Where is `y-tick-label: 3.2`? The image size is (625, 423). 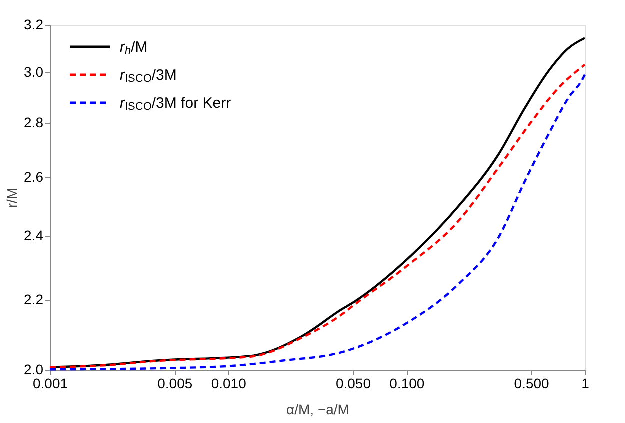
y-tick-label: 3.2 is located at coordinates (34, 24).